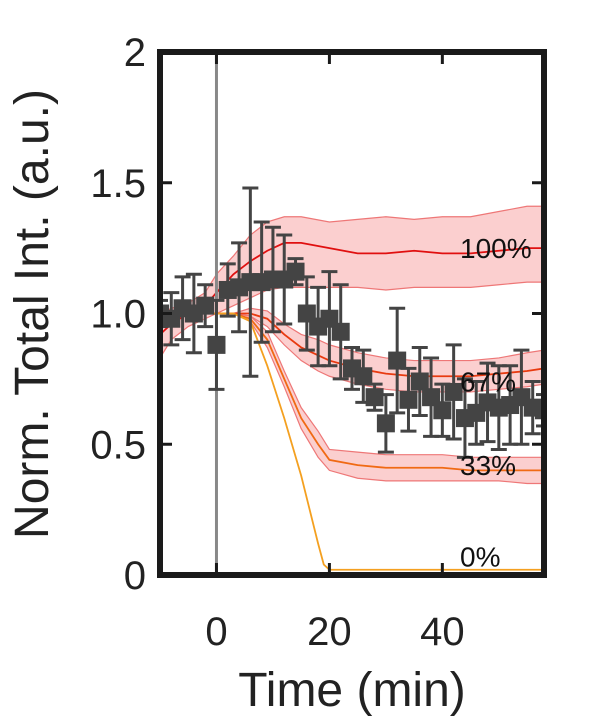  I want to click on y-tick-label: 1.0, so click(118, 315).